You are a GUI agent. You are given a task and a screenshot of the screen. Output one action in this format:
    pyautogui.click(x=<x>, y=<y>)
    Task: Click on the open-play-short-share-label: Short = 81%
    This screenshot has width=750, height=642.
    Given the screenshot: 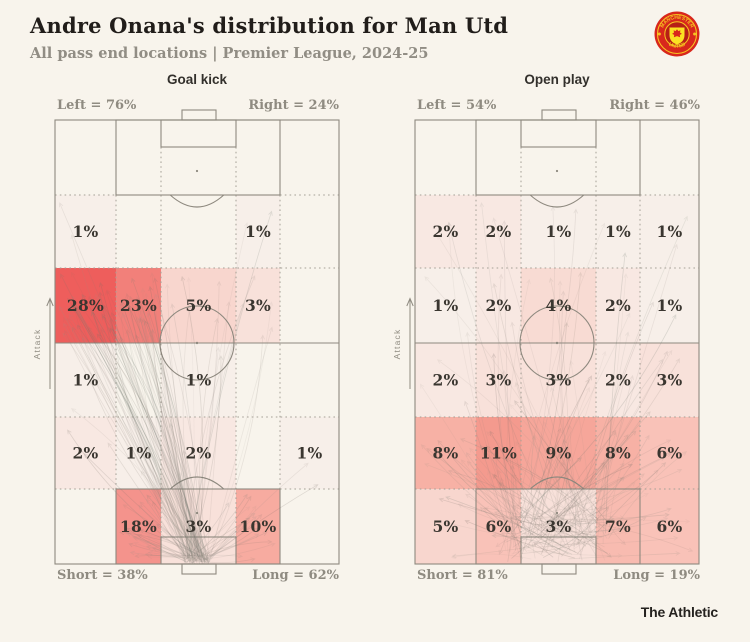 What is the action you would take?
    pyautogui.click(x=462, y=575)
    